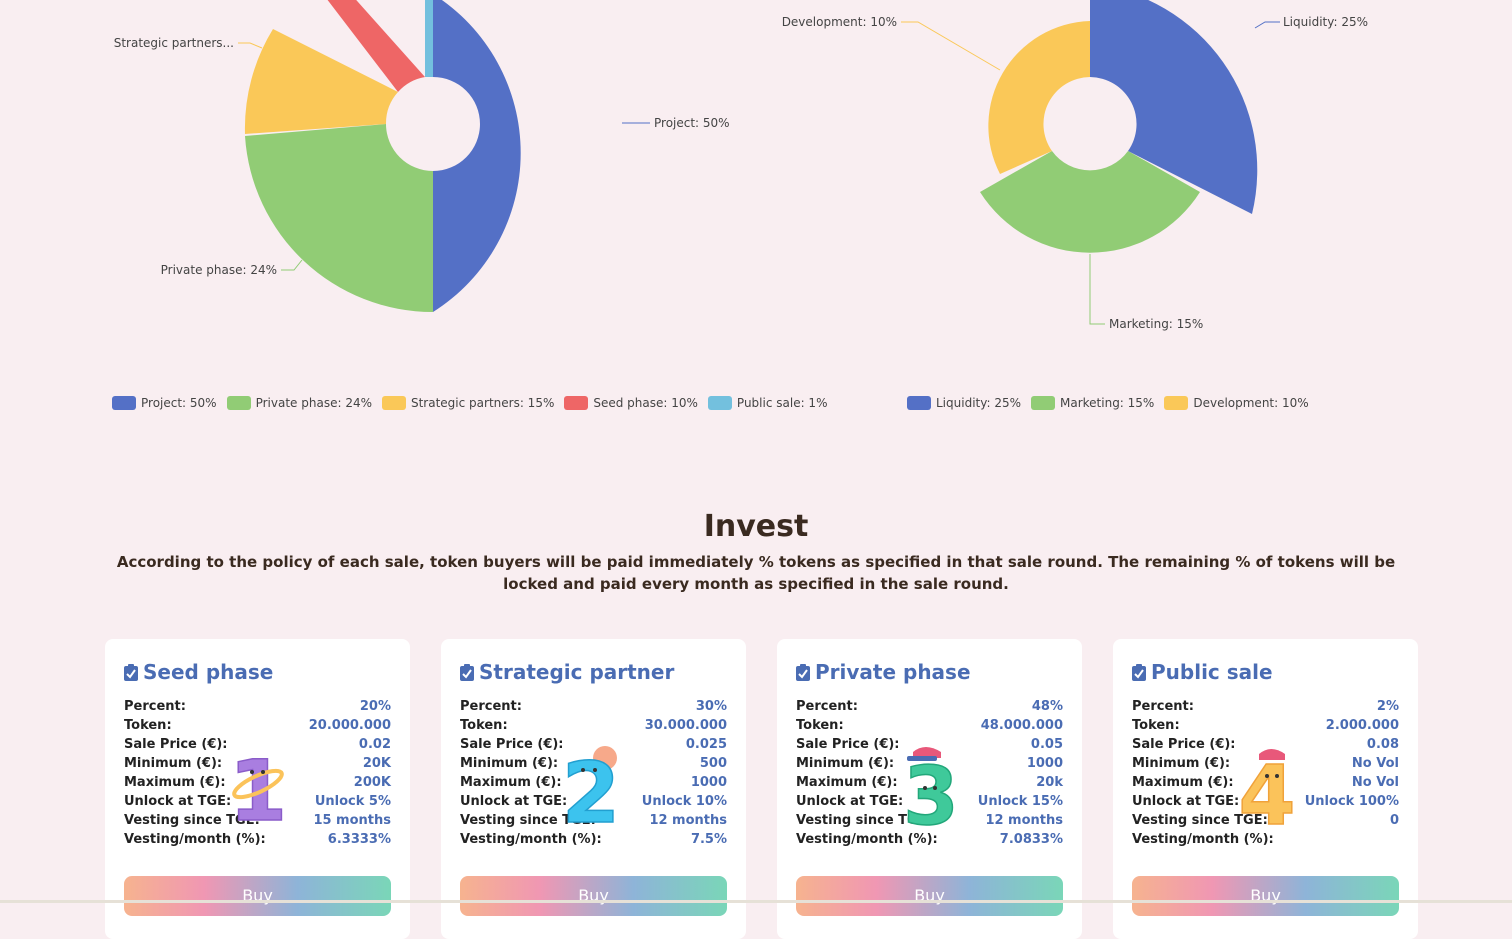 This screenshot has width=1512, height=939. I want to click on row-vesting-month: Vesting/month (%): 6.3333%, so click(257, 839).